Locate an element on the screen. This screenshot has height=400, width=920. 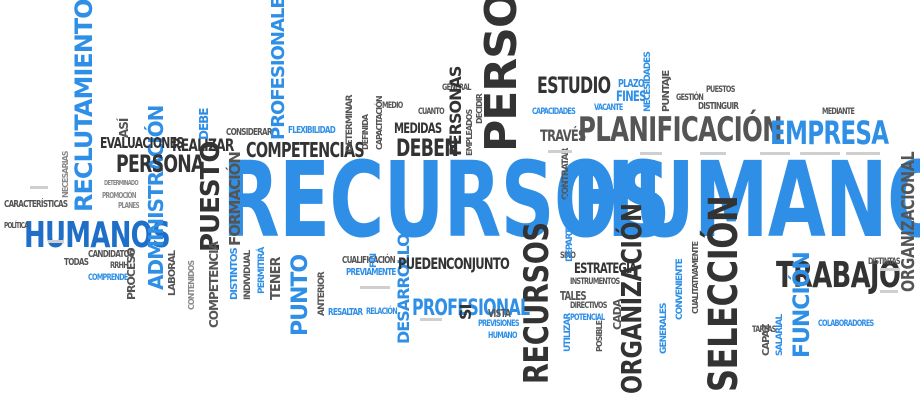
word-cuanto: CUANTO is located at coordinates (431, 112).